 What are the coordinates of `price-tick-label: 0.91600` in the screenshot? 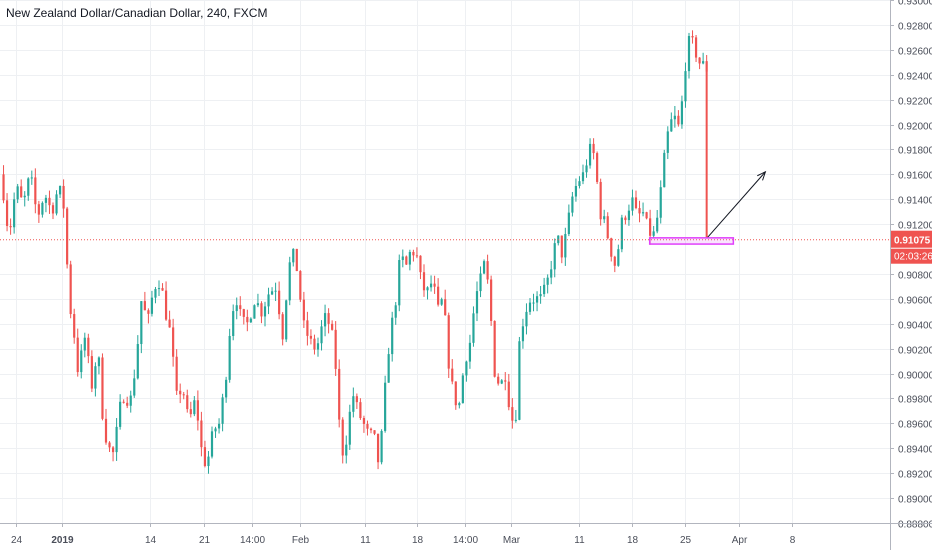 It's located at (915, 176).